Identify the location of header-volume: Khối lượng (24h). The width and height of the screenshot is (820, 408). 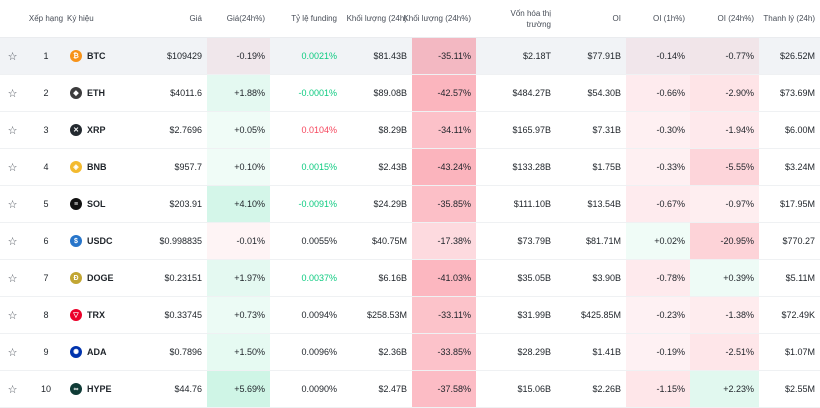
(376, 18).